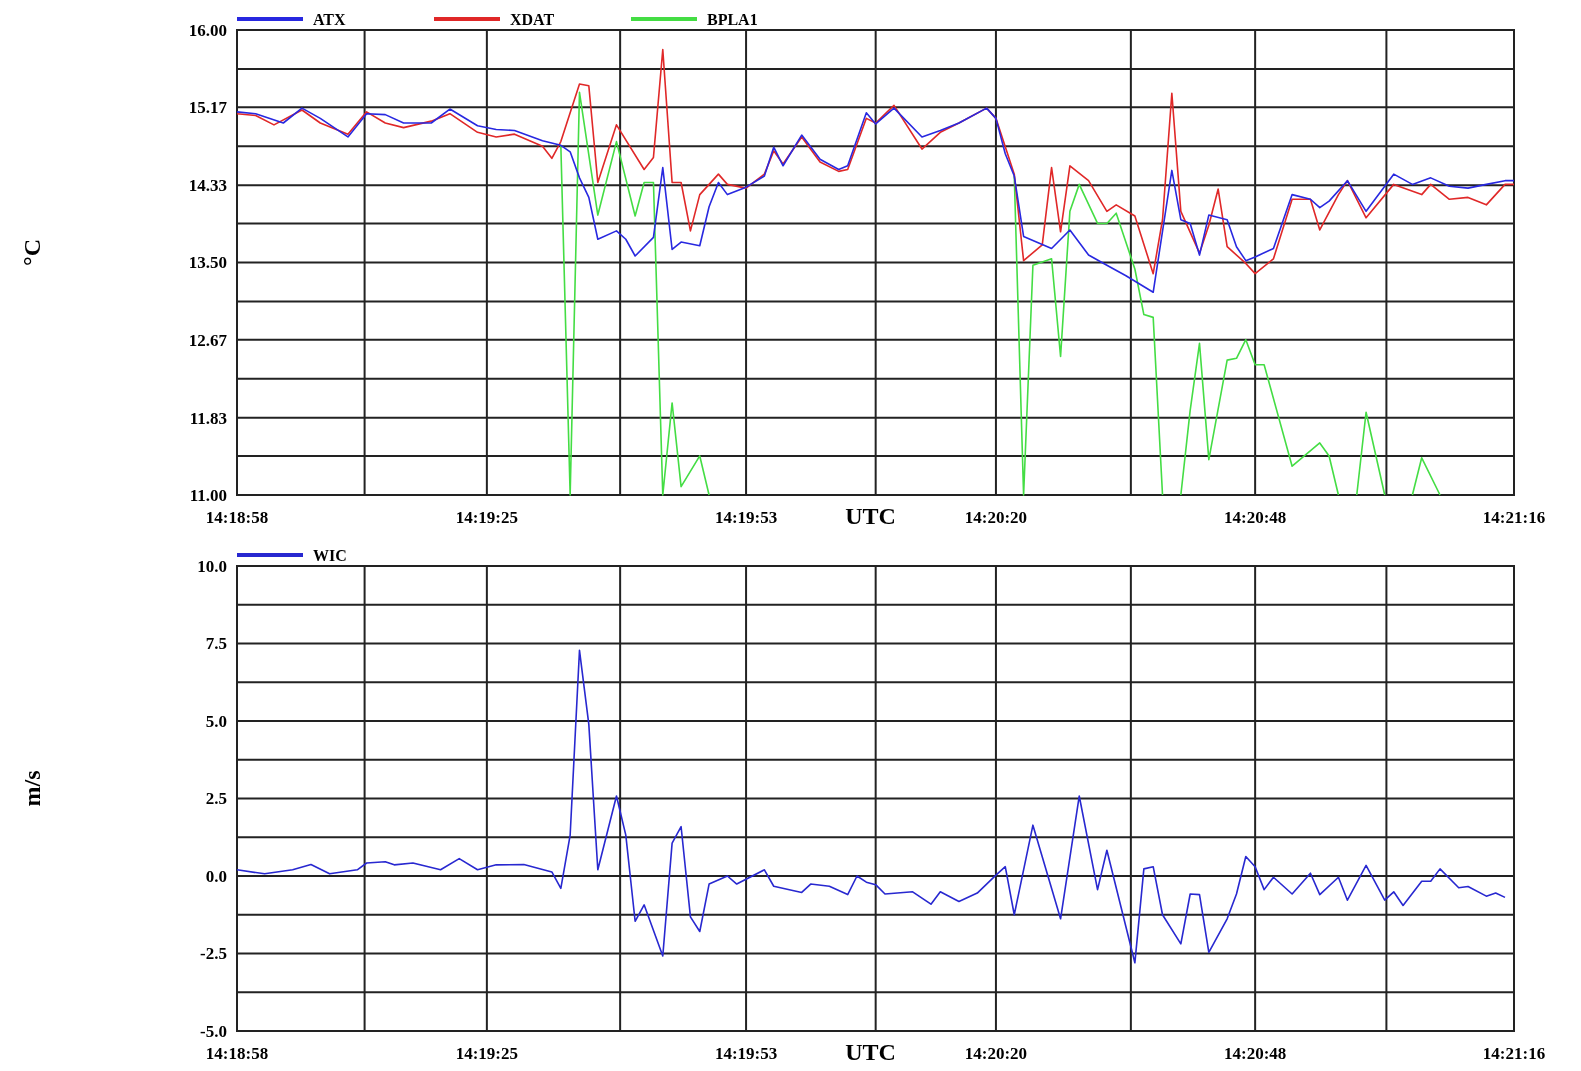  I want to click on y-tick-label: 13.50, so click(207, 263).